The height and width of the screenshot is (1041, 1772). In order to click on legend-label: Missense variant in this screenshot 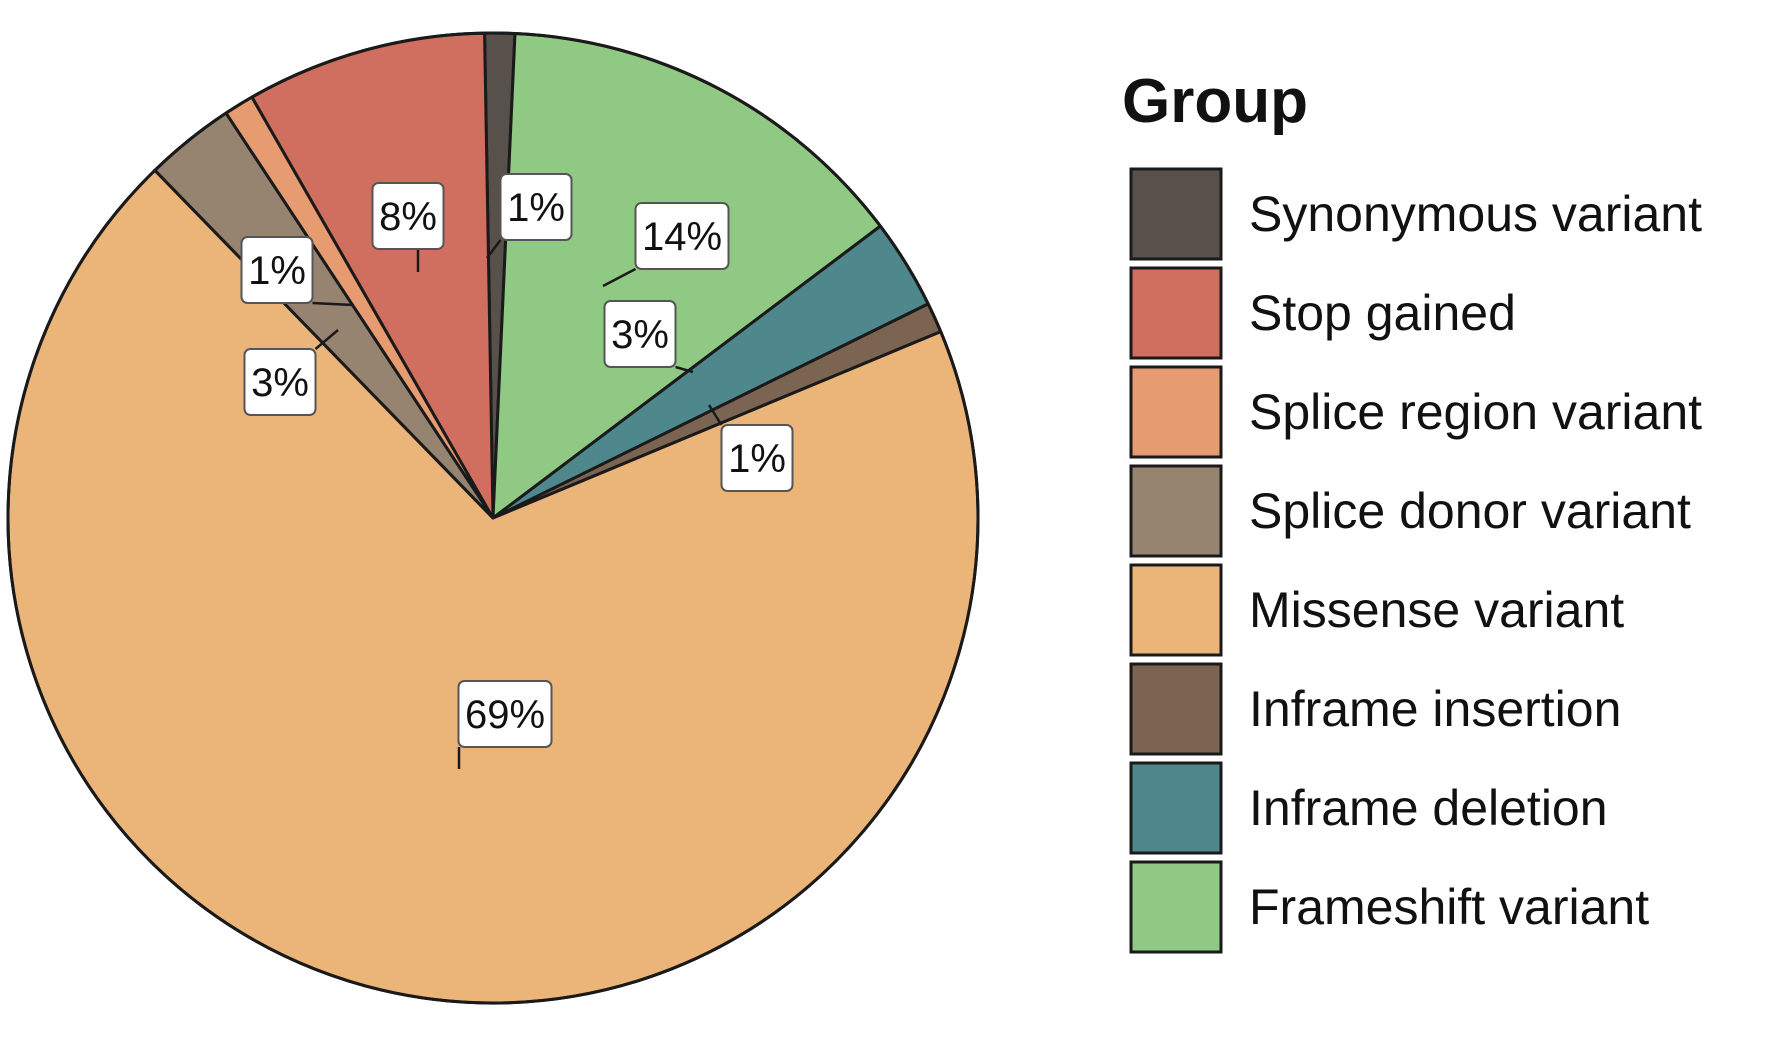, I will do `click(1436, 610)`.